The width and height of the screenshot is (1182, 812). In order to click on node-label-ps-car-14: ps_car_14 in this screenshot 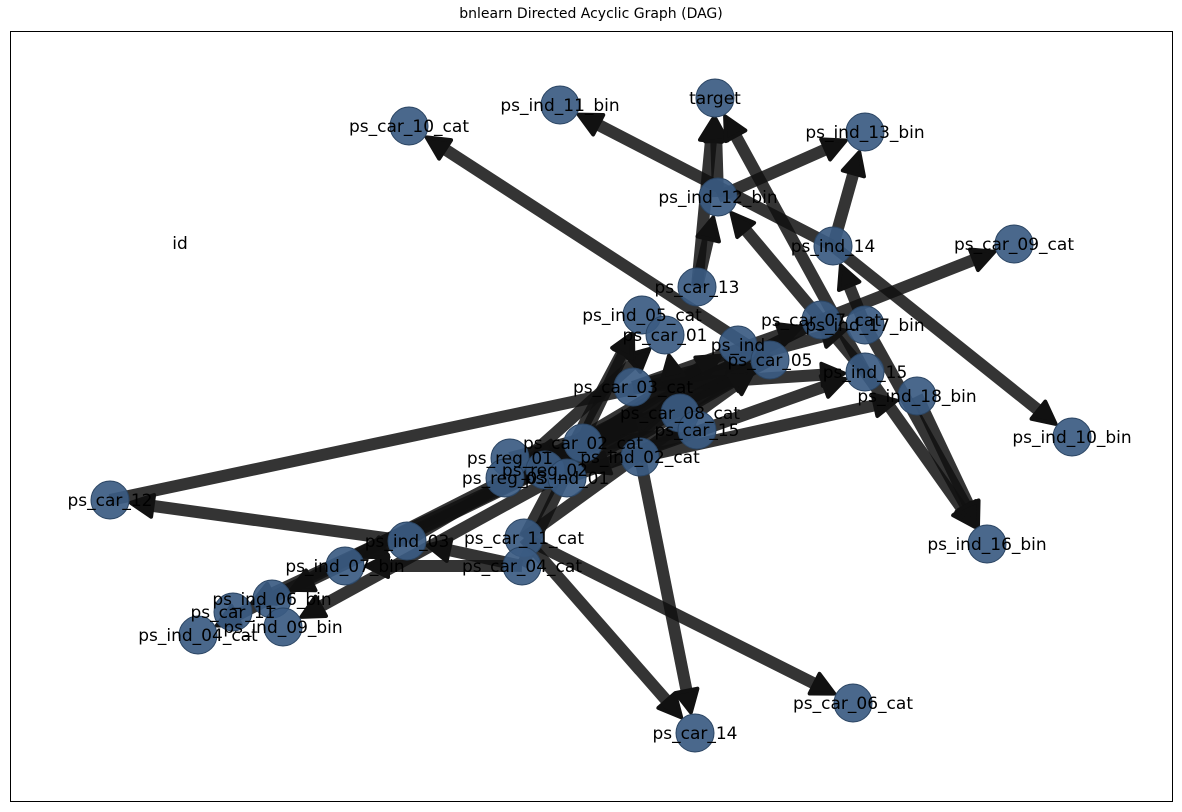, I will do `click(694, 734)`.